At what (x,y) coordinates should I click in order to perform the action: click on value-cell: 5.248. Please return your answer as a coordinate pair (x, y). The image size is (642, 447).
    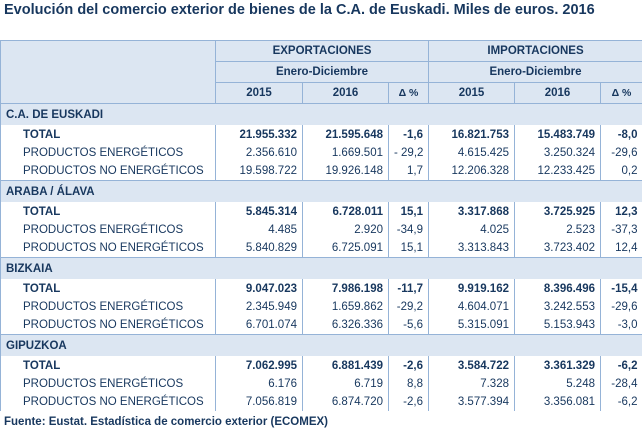
    Looking at the image, I should click on (557, 384).